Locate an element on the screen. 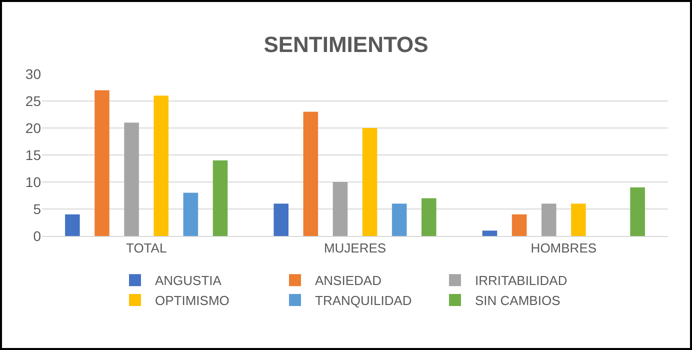 The height and width of the screenshot is (350, 692). y-tick-label: 0 is located at coordinates (37, 236).